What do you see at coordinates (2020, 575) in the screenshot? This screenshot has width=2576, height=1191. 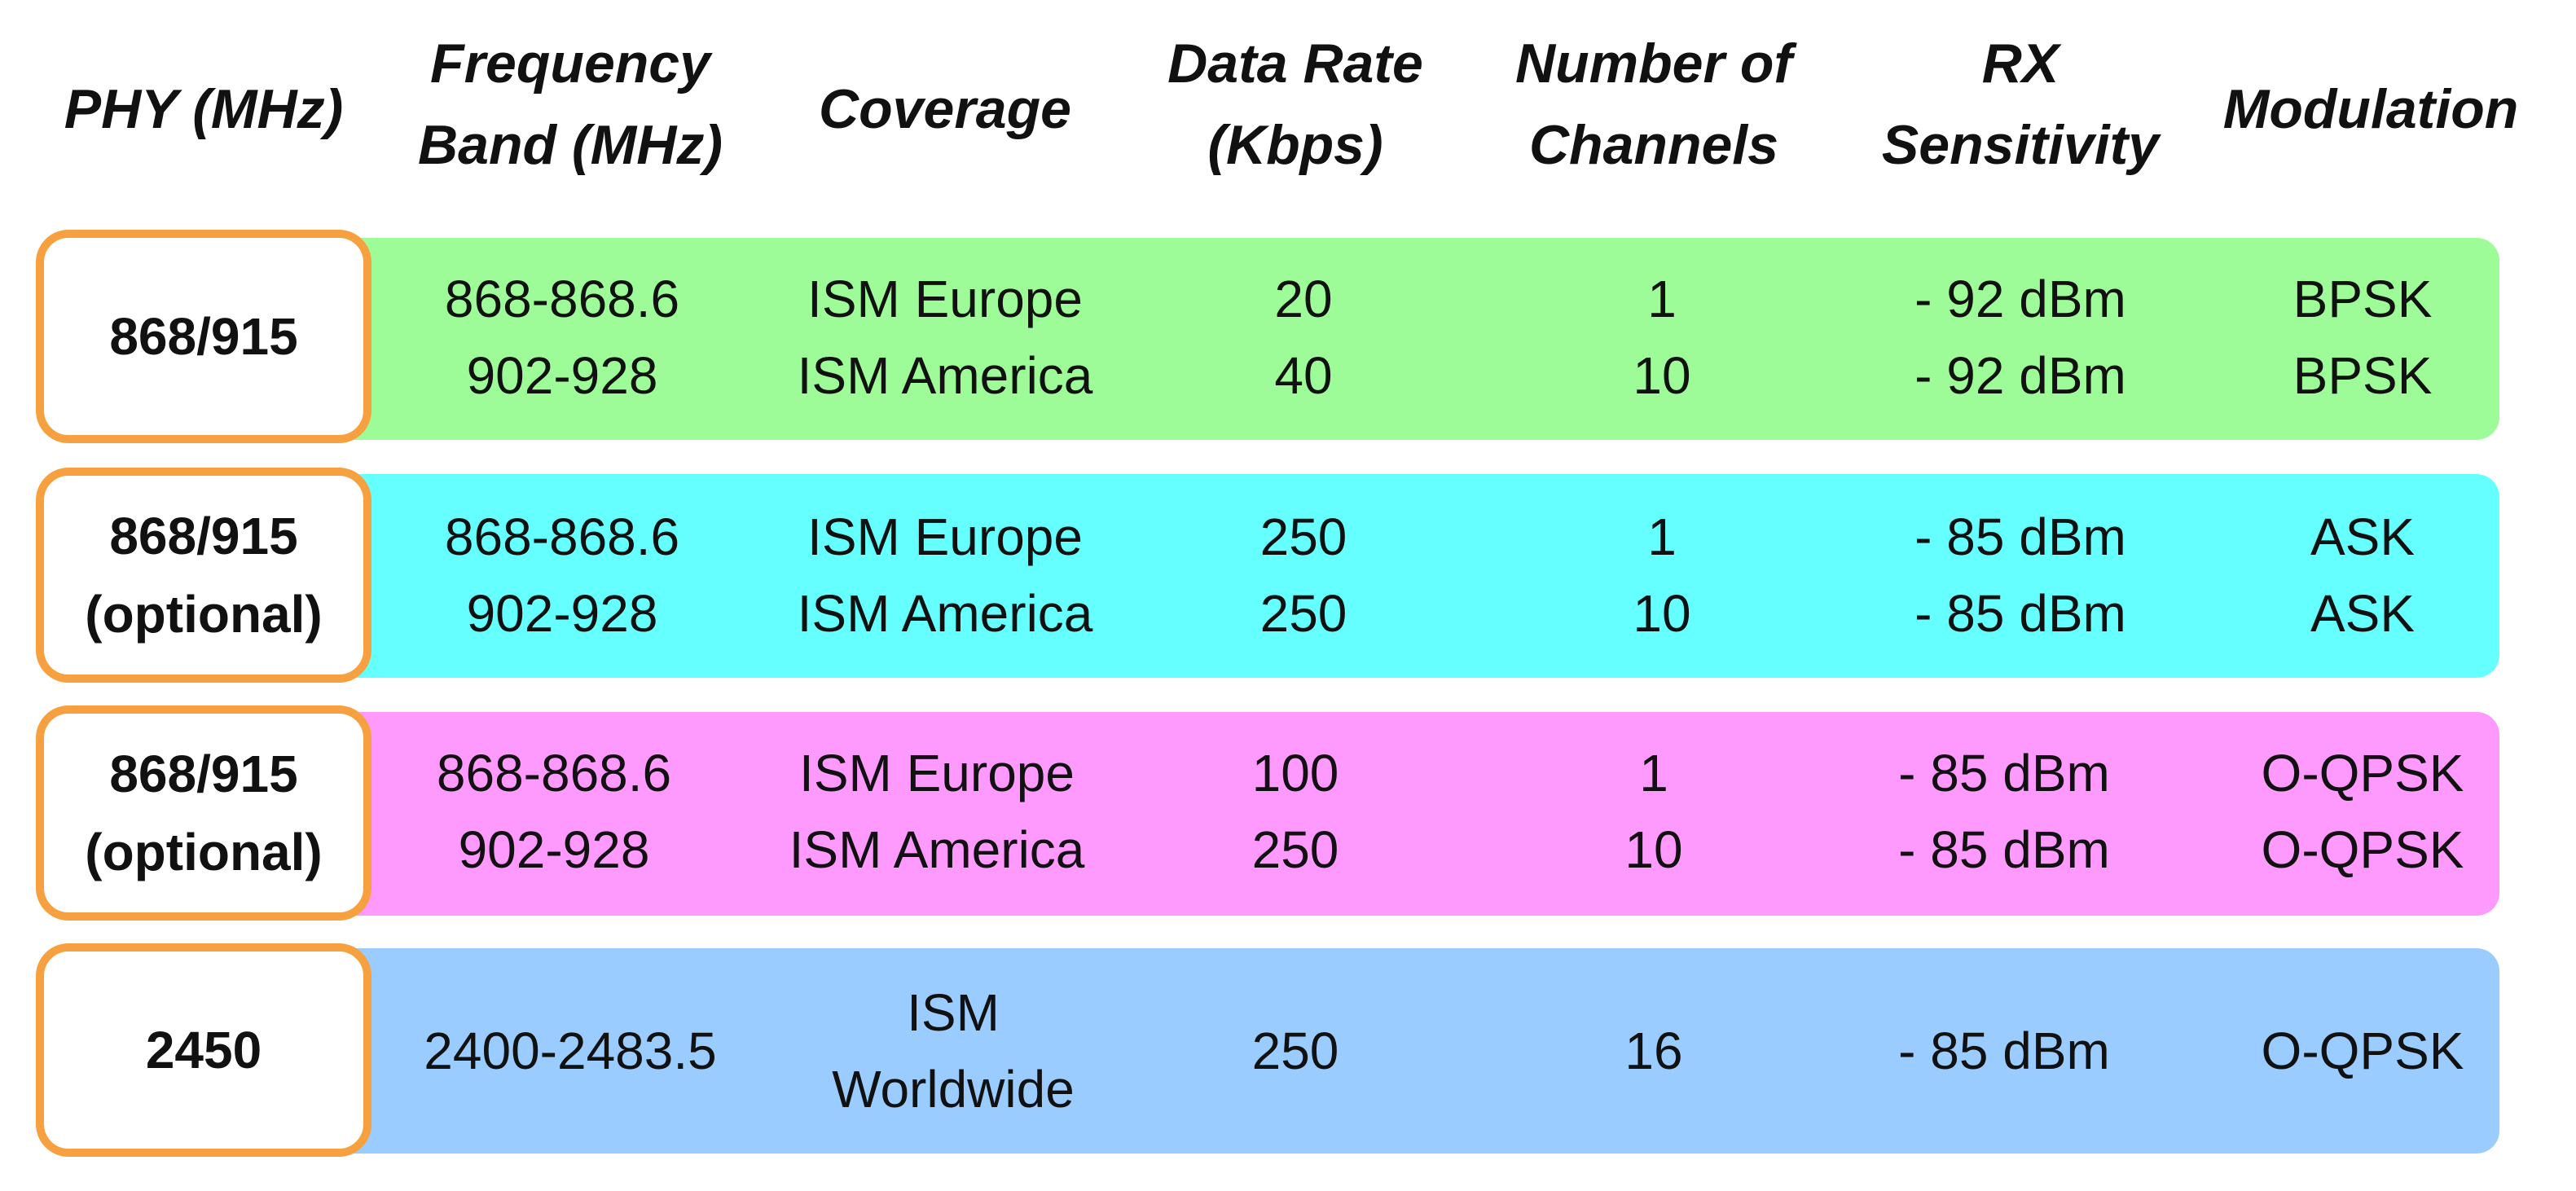 I see `rx-sensitivity-cell-2: - 85 dBm - 85 dBm` at bounding box center [2020, 575].